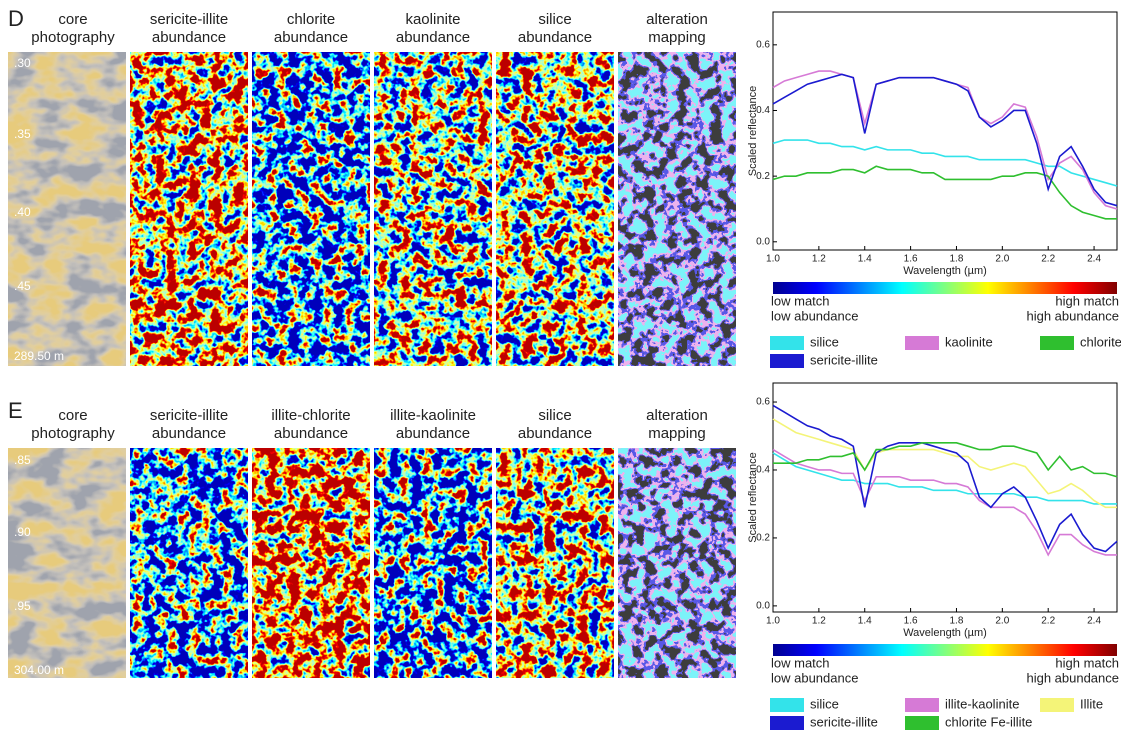  I want to click on legend-label: kaolinite, so click(969, 341).